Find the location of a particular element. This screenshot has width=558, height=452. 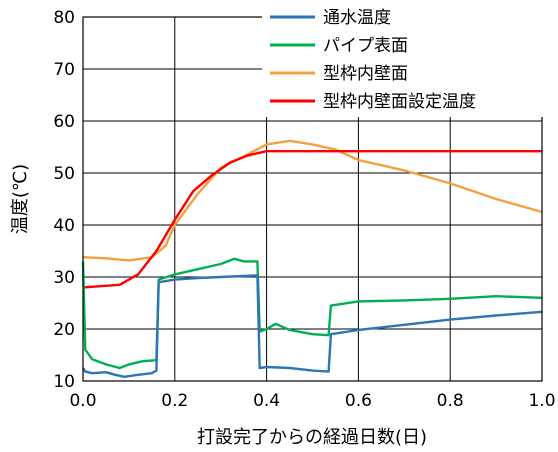

y-tick-label: 60 is located at coordinates (64, 122).